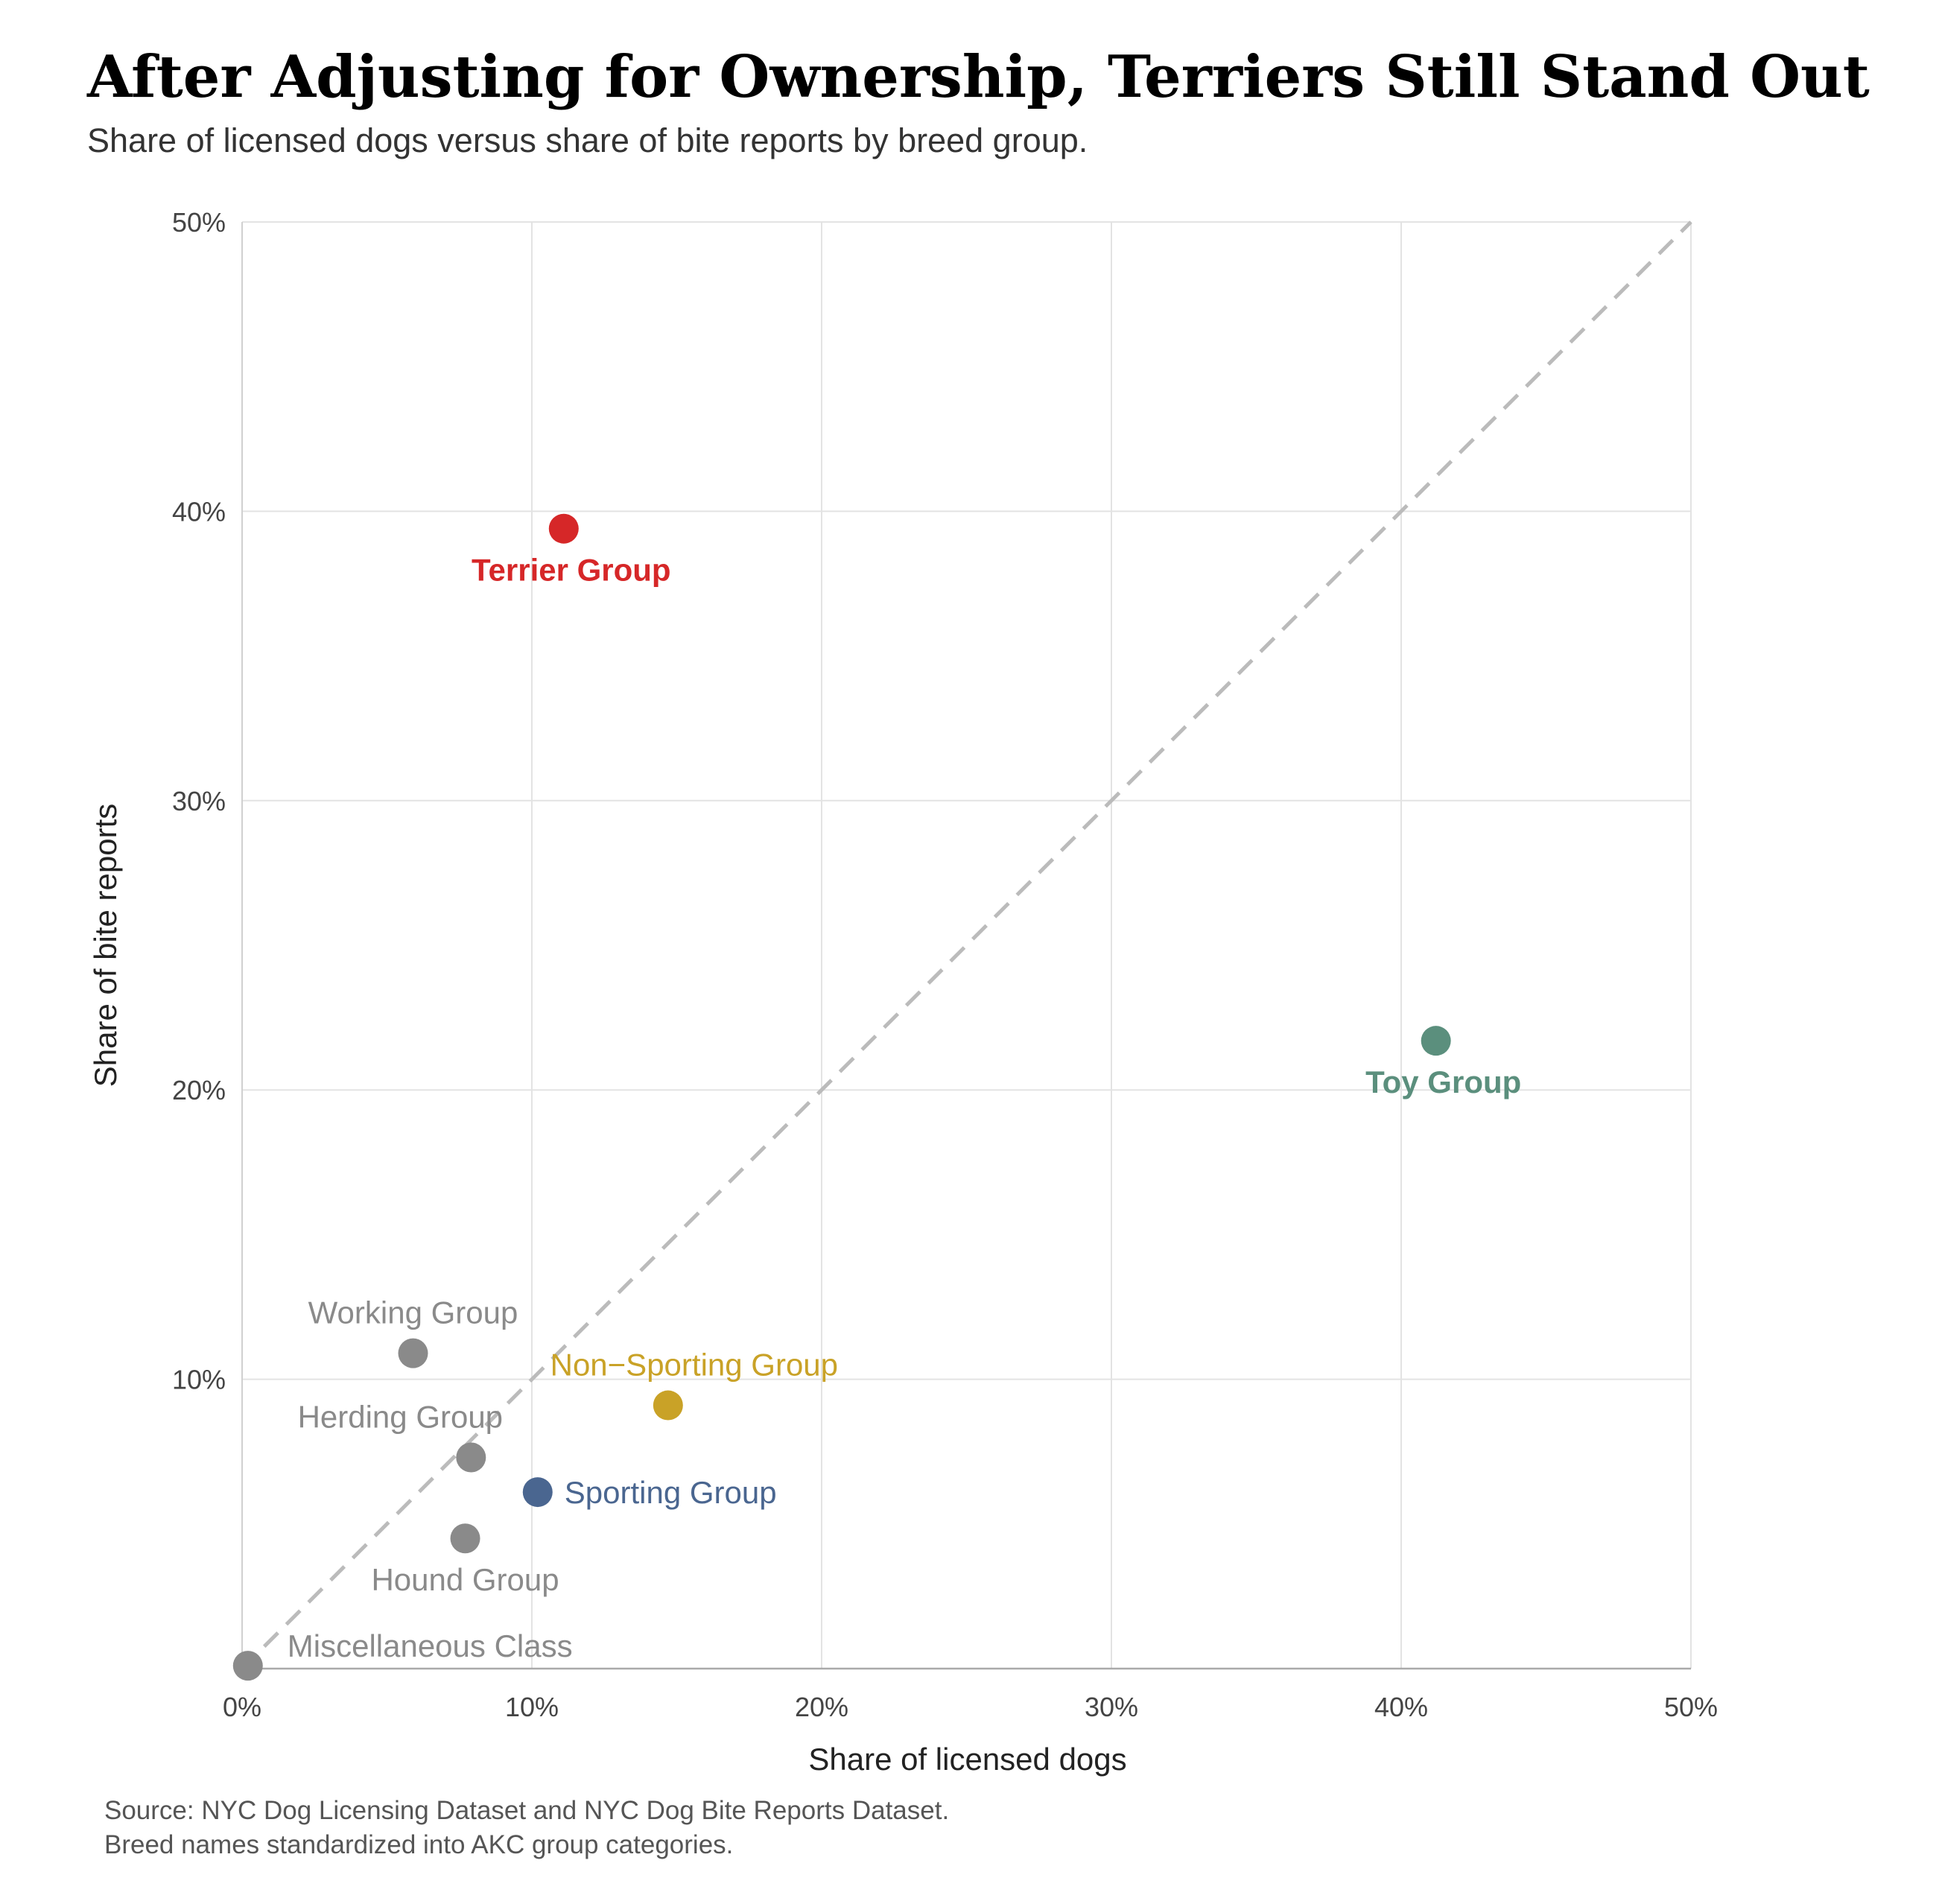 The height and width of the screenshot is (1904, 1939). What do you see at coordinates (694, 1365) in the screenshot?
I see `data-point-label: Non−Sporting Group` at bounding box center [694, 1365].